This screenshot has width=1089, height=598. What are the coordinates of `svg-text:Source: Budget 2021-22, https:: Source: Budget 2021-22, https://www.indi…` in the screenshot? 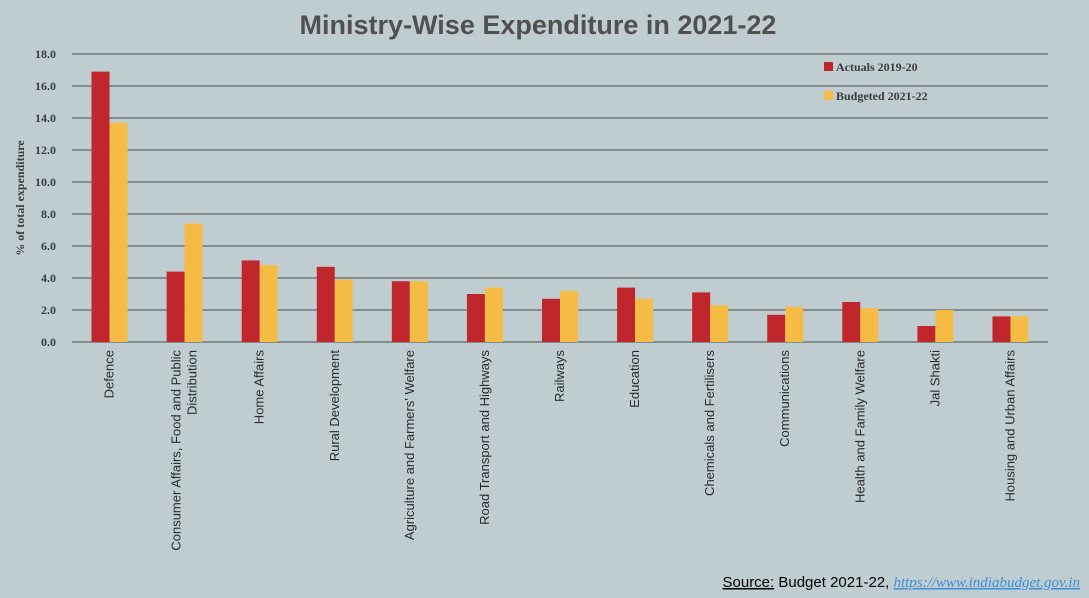 It's located at (902, 582).